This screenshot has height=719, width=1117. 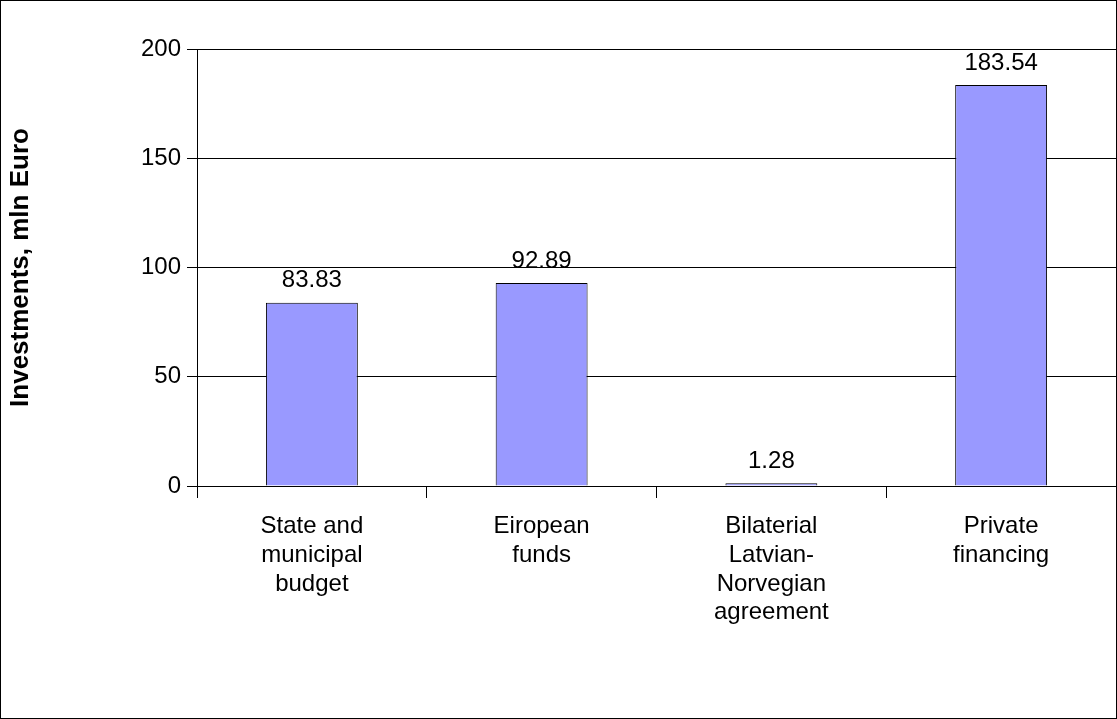 I want to click on y-tick-label: 0, so click(x=174, y=484).